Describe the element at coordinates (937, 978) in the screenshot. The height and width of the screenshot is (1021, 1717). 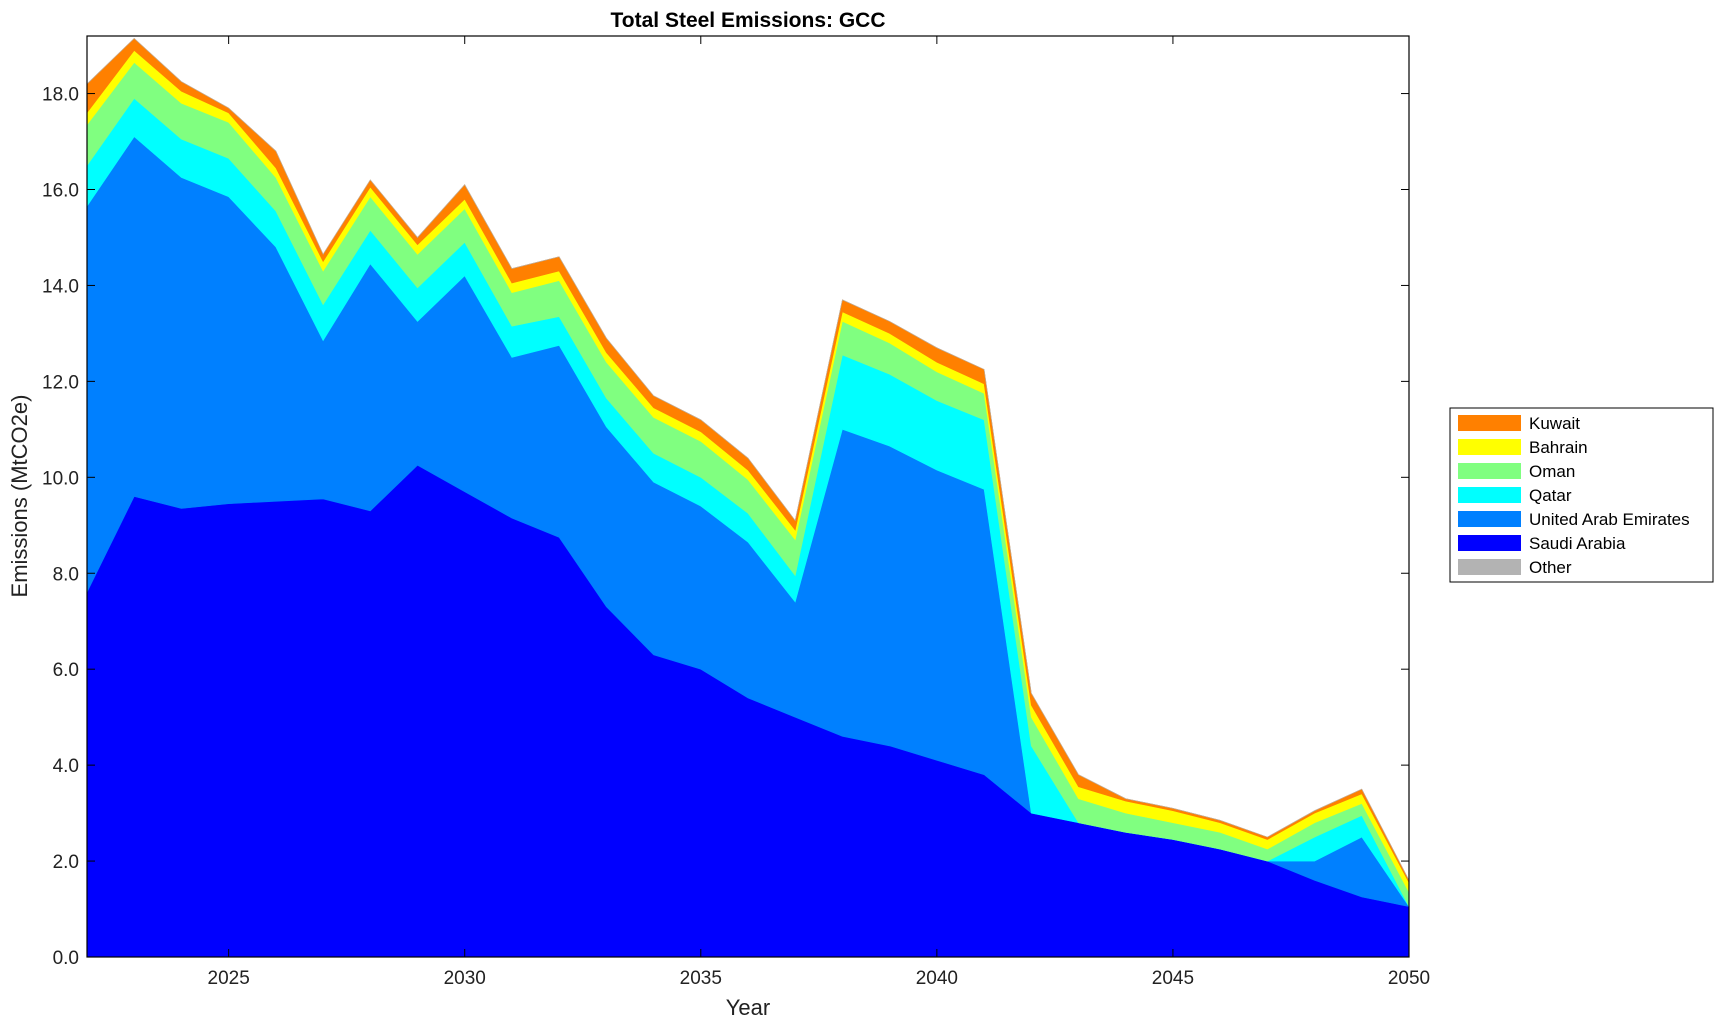
I see `x-tick-label: 2040` at that location.